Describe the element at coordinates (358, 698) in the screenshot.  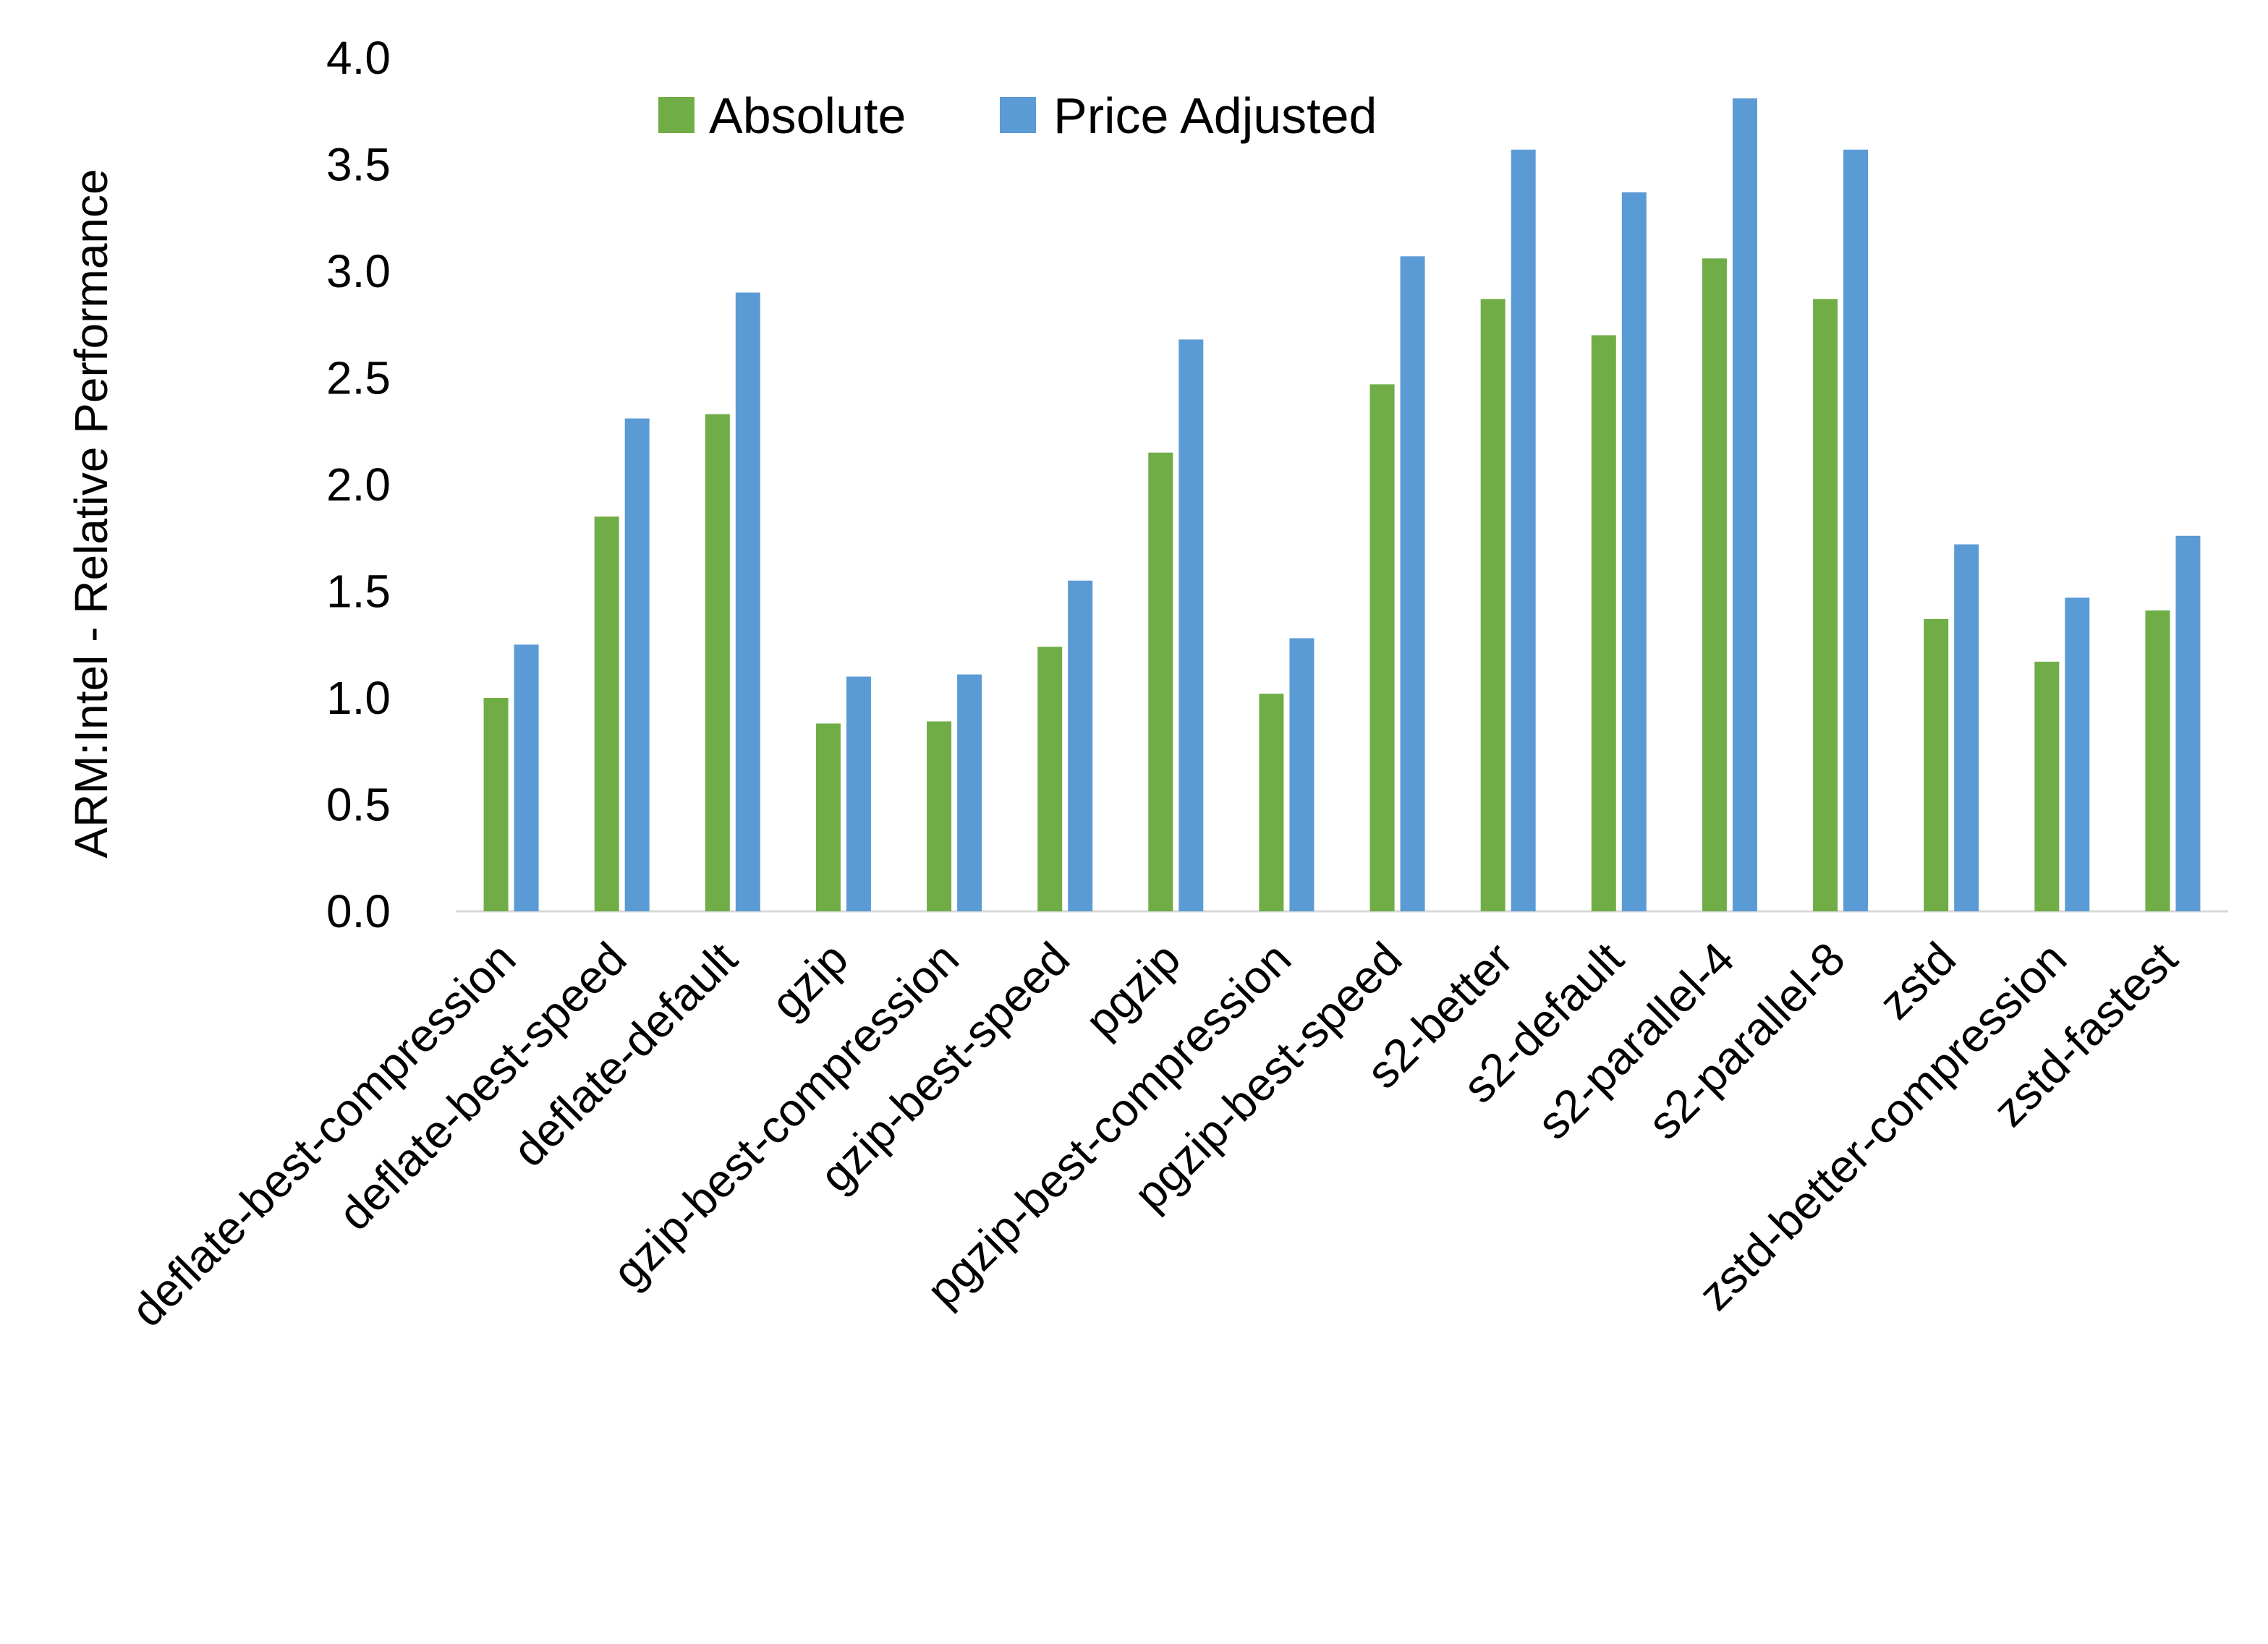
I see `y-tick-label: 1.0` at that location.